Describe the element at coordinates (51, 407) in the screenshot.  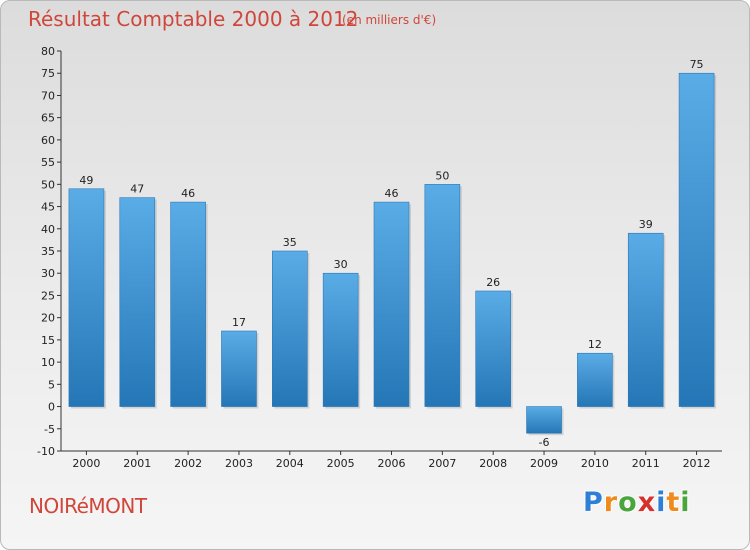
I see `y-tick-label: 0` at that location.